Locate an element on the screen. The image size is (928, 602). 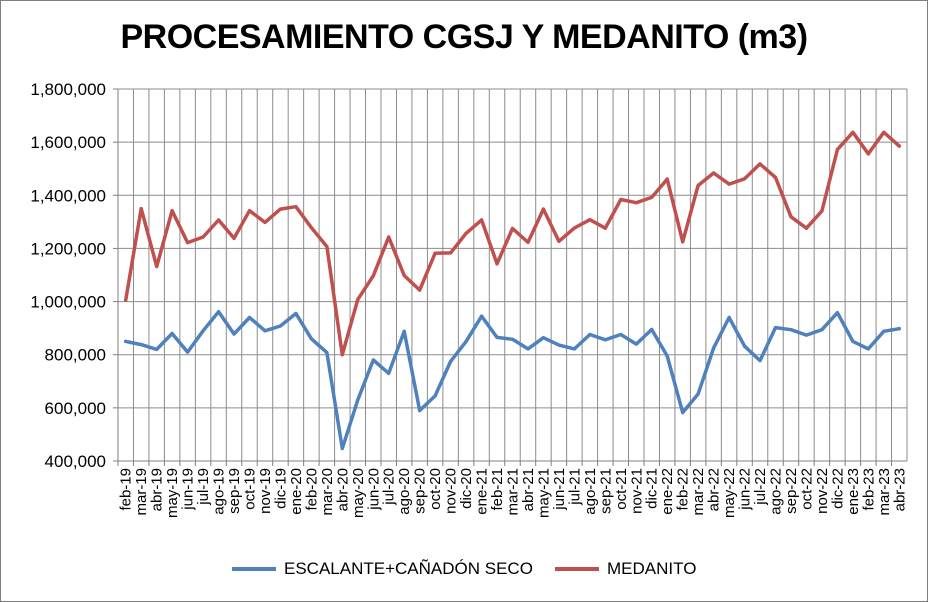
x-tick-label: nov-22 is located at coordinates (822, 491).